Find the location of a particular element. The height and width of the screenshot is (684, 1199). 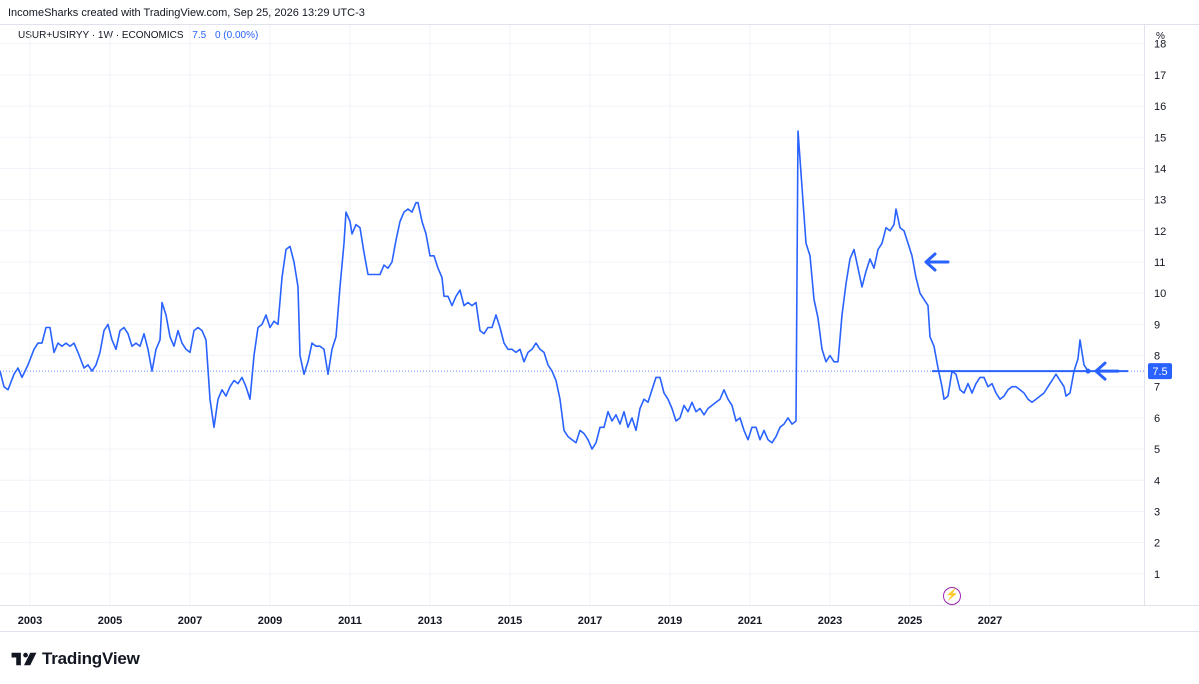

x-tick-label: 2011 is located at coordinates (350, 621).